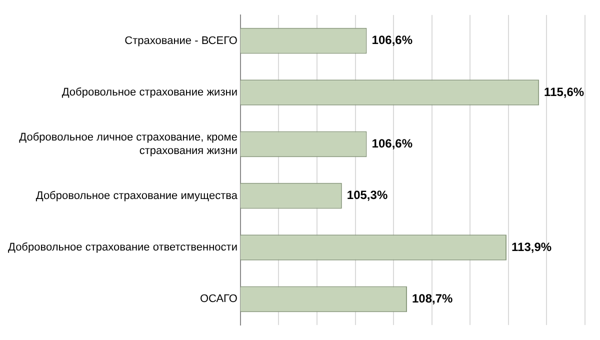 The width and height of the screenshot is (600, 340). What do you see at coordinates (367, 195) in the screenshot?
I see `data-label: 105,3%` at bounding box center [367, 195].